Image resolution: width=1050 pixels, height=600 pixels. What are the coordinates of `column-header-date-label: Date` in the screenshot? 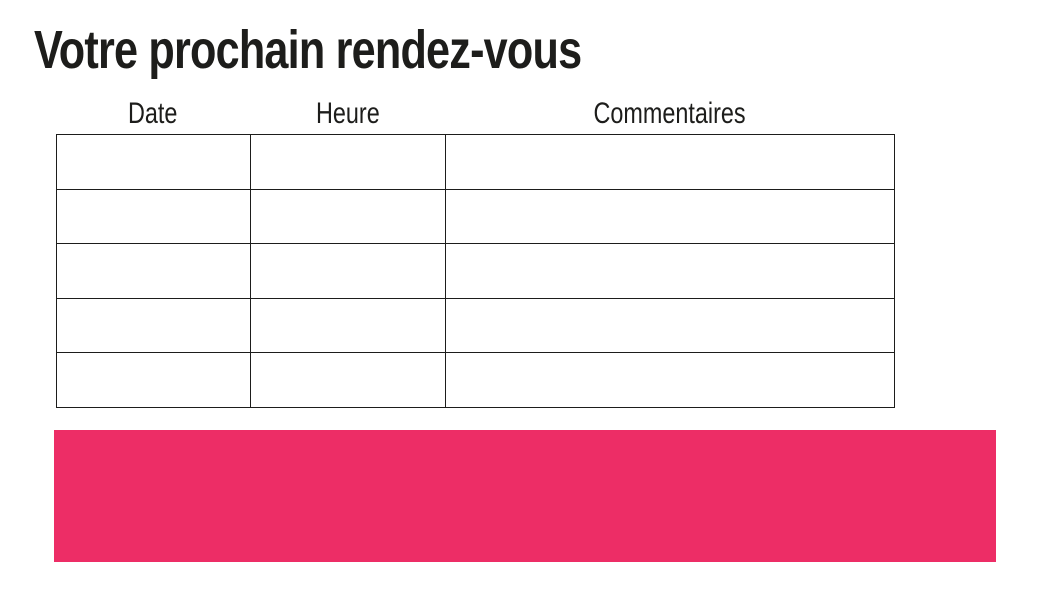 It's located at (153, 113).